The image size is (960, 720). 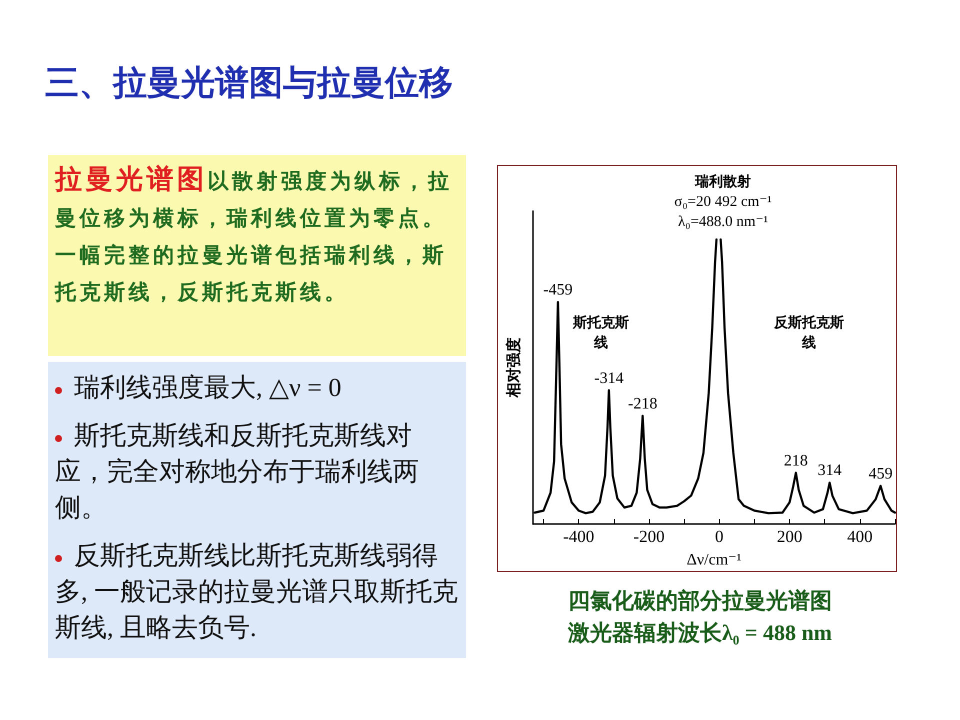 What do you see at coordinates (830, 471) in the screenshot?
I see `annotation: 314` at bounding box center [830, 471].